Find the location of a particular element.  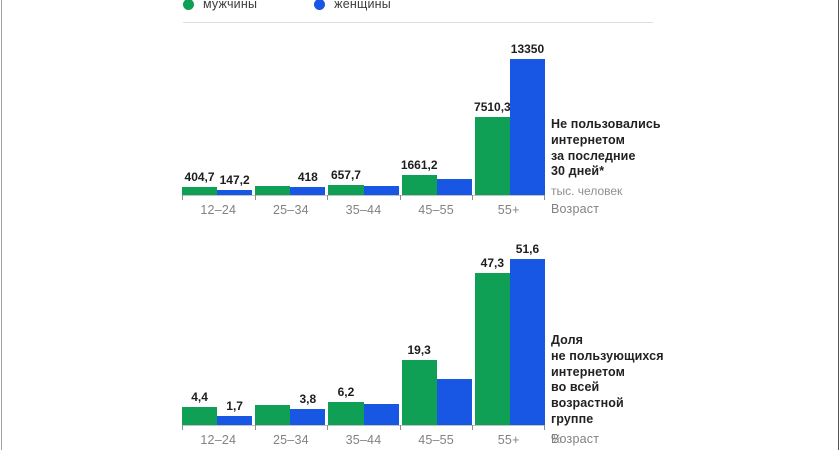

chart-1-category-labels: 12–24 25–34 35–44 45–55 55+ is located at coordinates (363, 440).